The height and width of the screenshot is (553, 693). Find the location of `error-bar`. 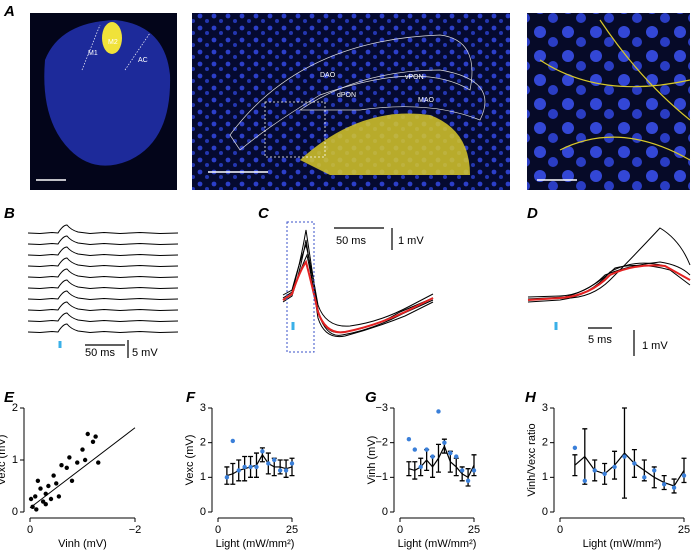

error-bar is located at coordinates (409, 469).